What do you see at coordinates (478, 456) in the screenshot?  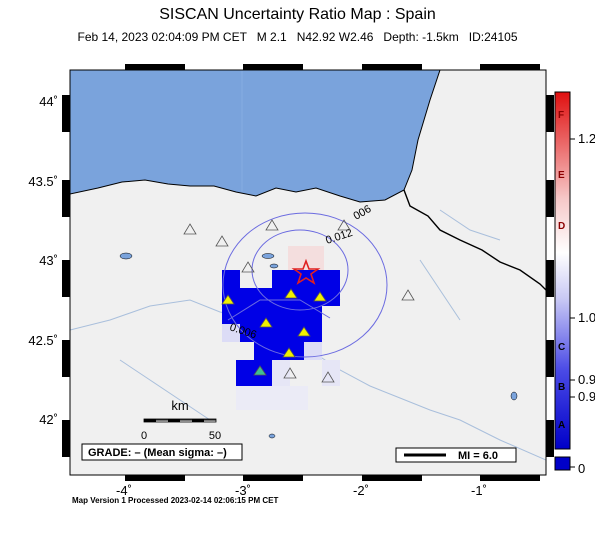 I see `mi-label: MI = 6.0` at bounding box center [478, 456].